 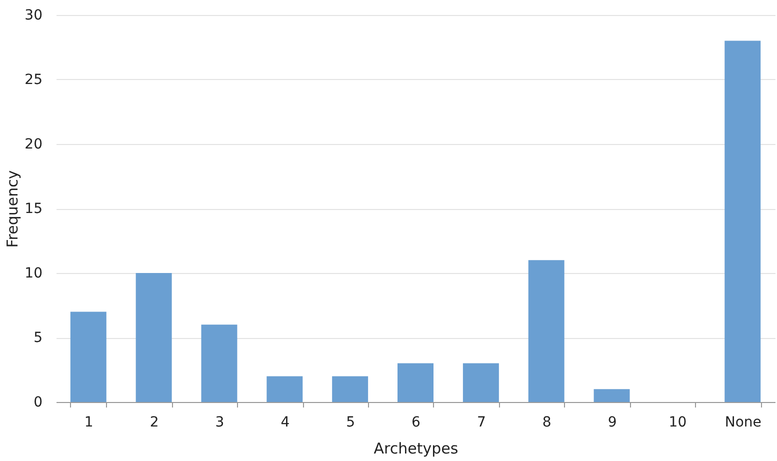 I want to click on x-tick-label: None, so click(x=743, y=422).